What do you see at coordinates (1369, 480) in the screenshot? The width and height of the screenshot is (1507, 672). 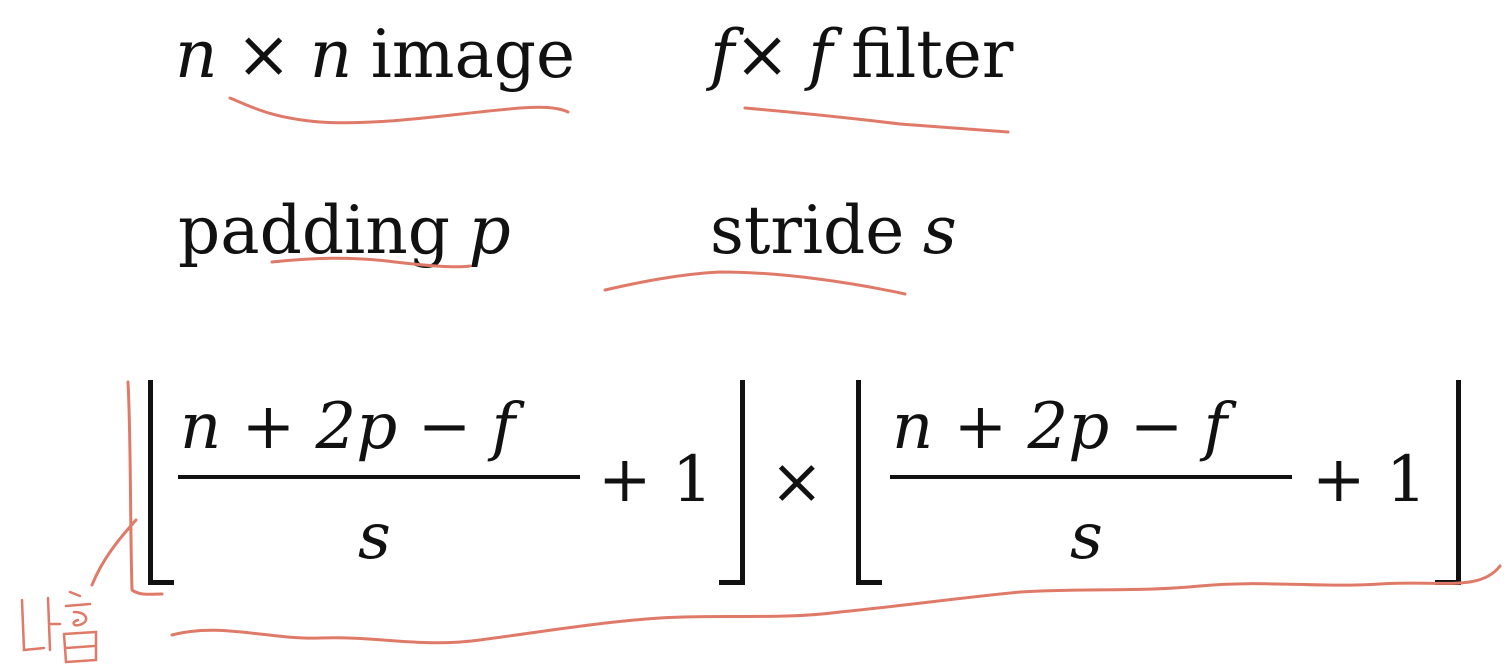 I see `right-plus-one: + 1` at bounding box center [1369, 480].